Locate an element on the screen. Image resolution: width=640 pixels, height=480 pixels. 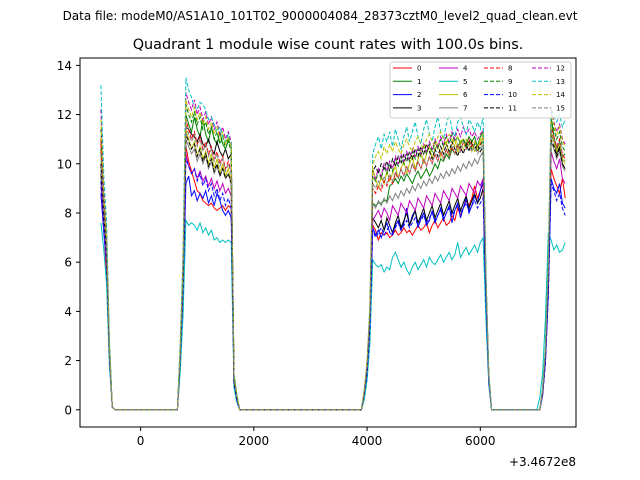
y-tick-label: 10 is located at coordinates (64, 164).